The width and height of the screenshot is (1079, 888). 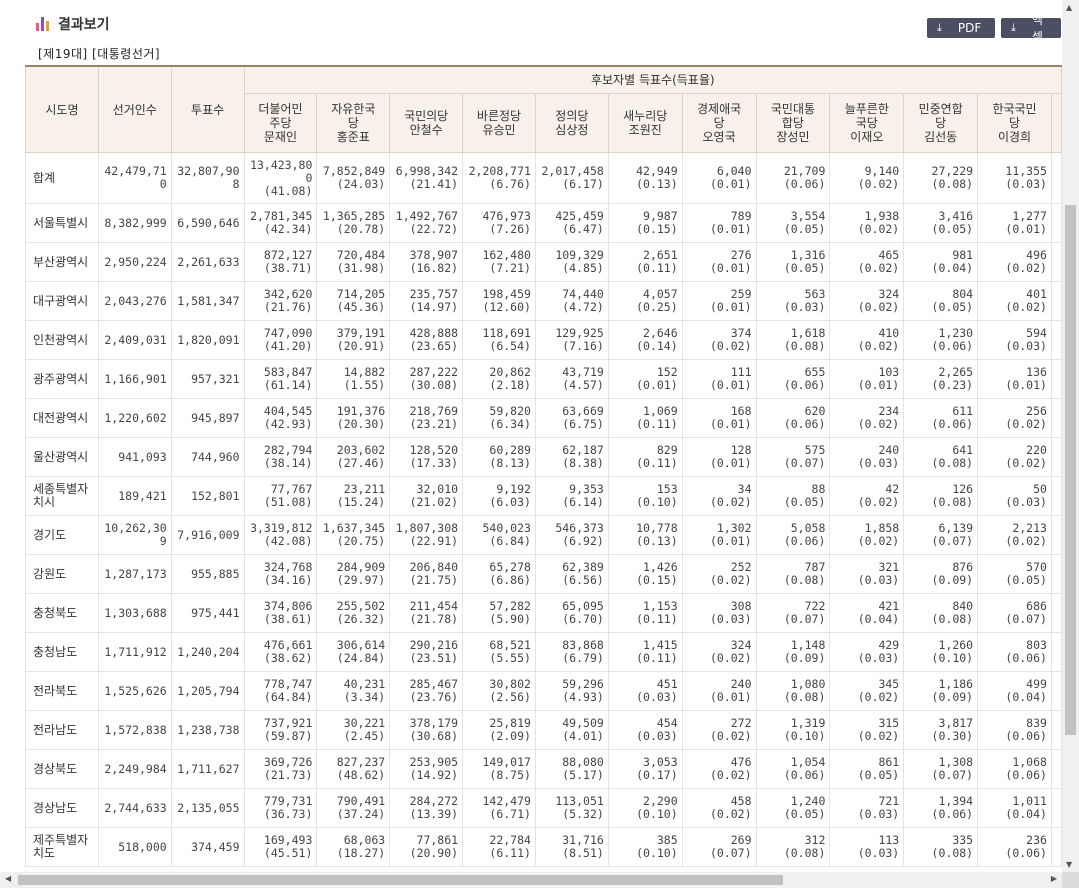 What do you see at coordinates (510, 619) in the screenshot?
I see `vote-rate: (5.90)` at bounding box center [510, 619].